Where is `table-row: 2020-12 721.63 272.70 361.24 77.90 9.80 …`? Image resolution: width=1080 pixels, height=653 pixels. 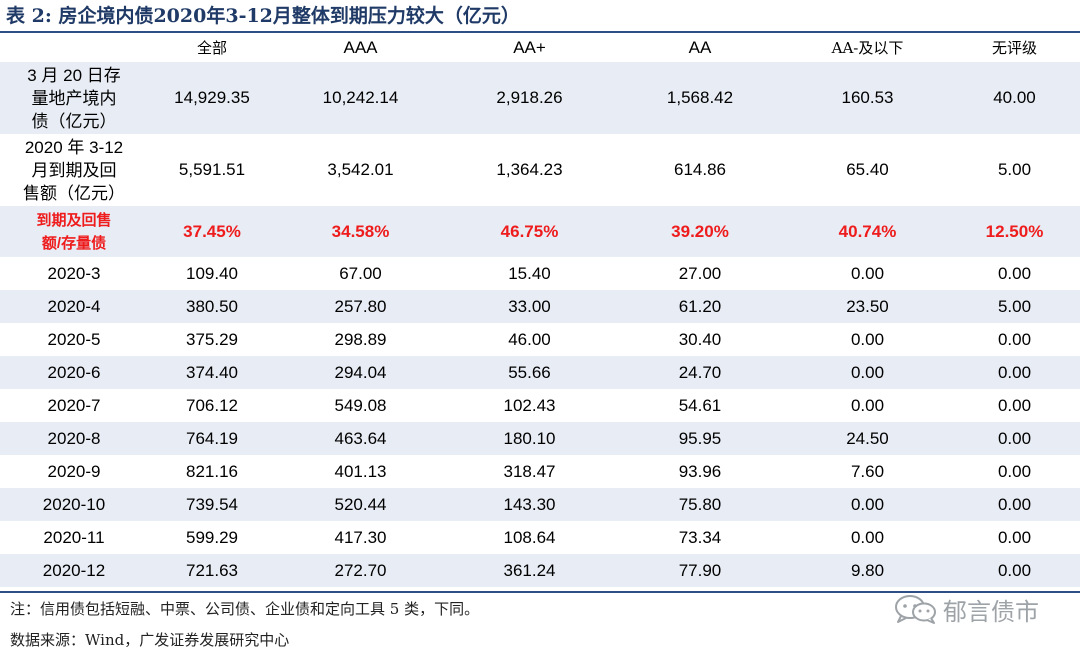
table-row: 2020-12 721.63 272.70 361.24 77.90 9.80 … is located at coordinates (540, 570).